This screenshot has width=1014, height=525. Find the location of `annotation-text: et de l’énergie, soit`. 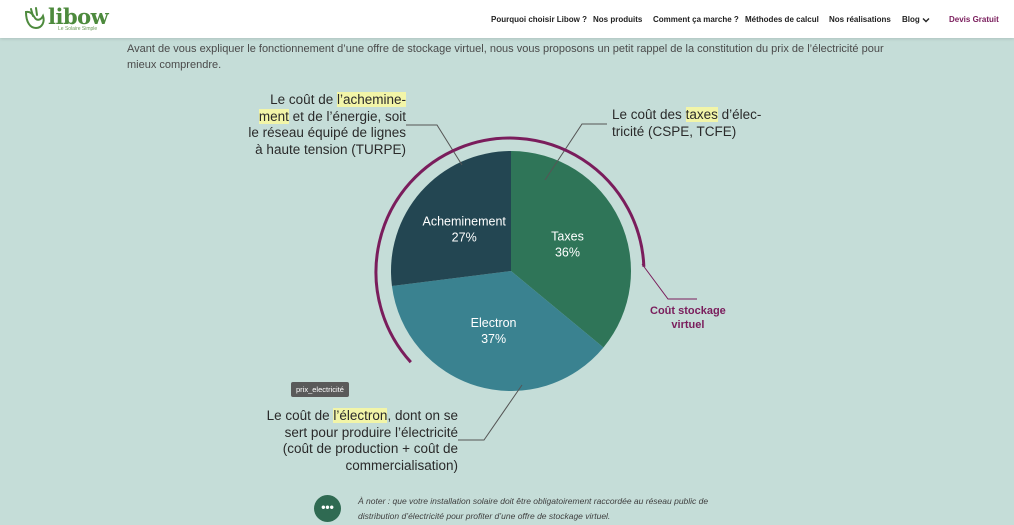

annotation-text: et de l’énergie, soit is located at coordinates (347, 116).